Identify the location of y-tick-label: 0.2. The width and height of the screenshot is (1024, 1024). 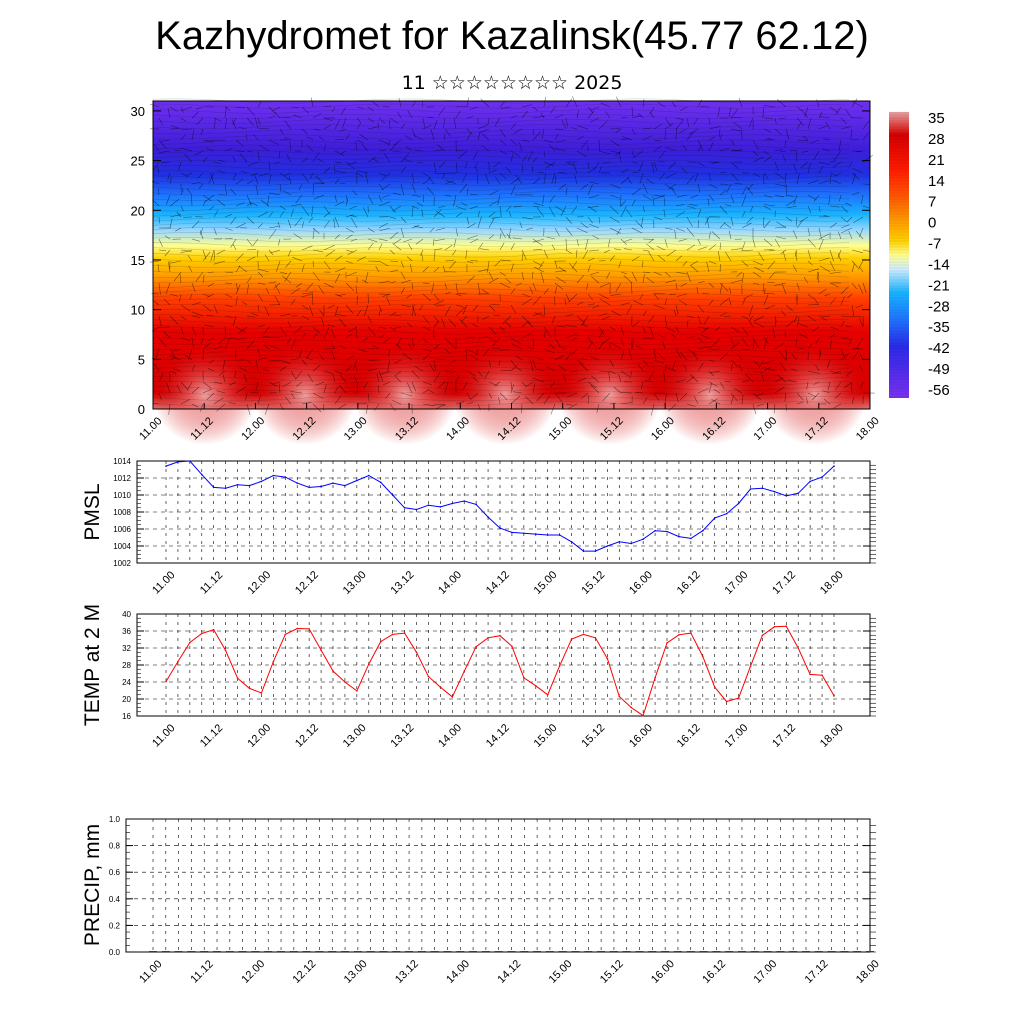
(115, 925).